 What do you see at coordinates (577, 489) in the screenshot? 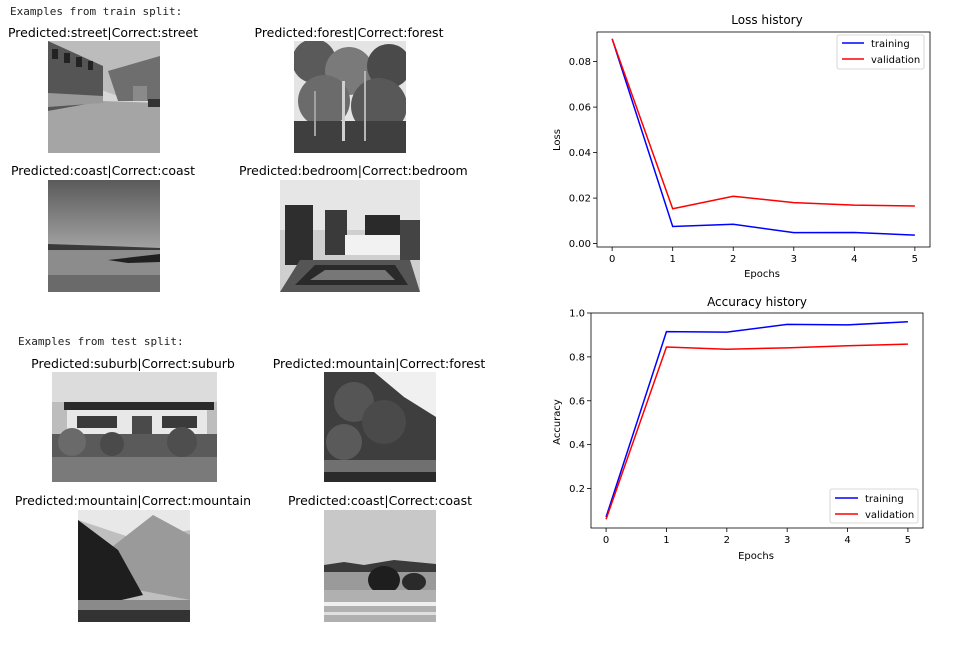
I see `y-tick-label: 0.2` at bounding box center [577, 489].